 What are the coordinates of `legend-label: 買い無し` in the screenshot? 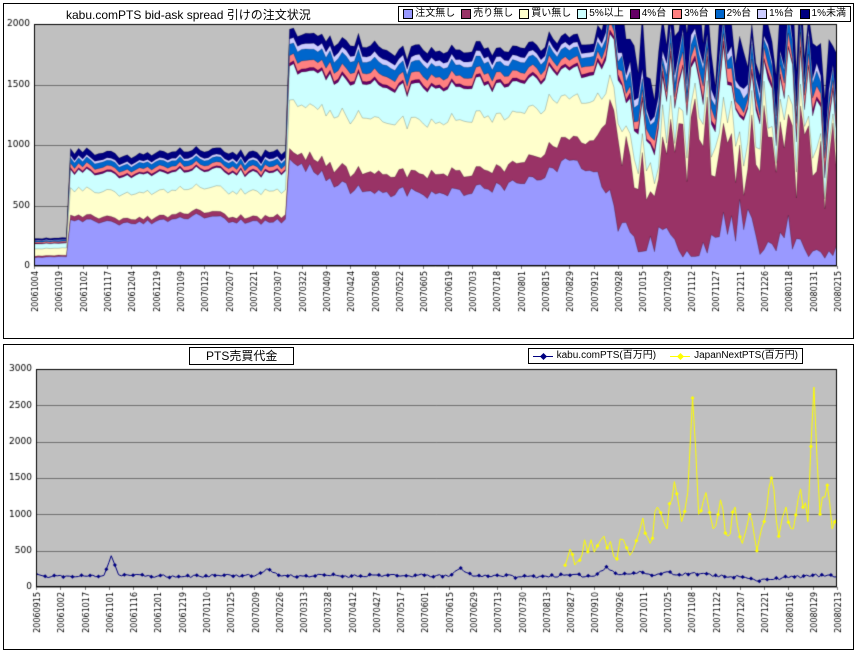 It's located at (551, 13).